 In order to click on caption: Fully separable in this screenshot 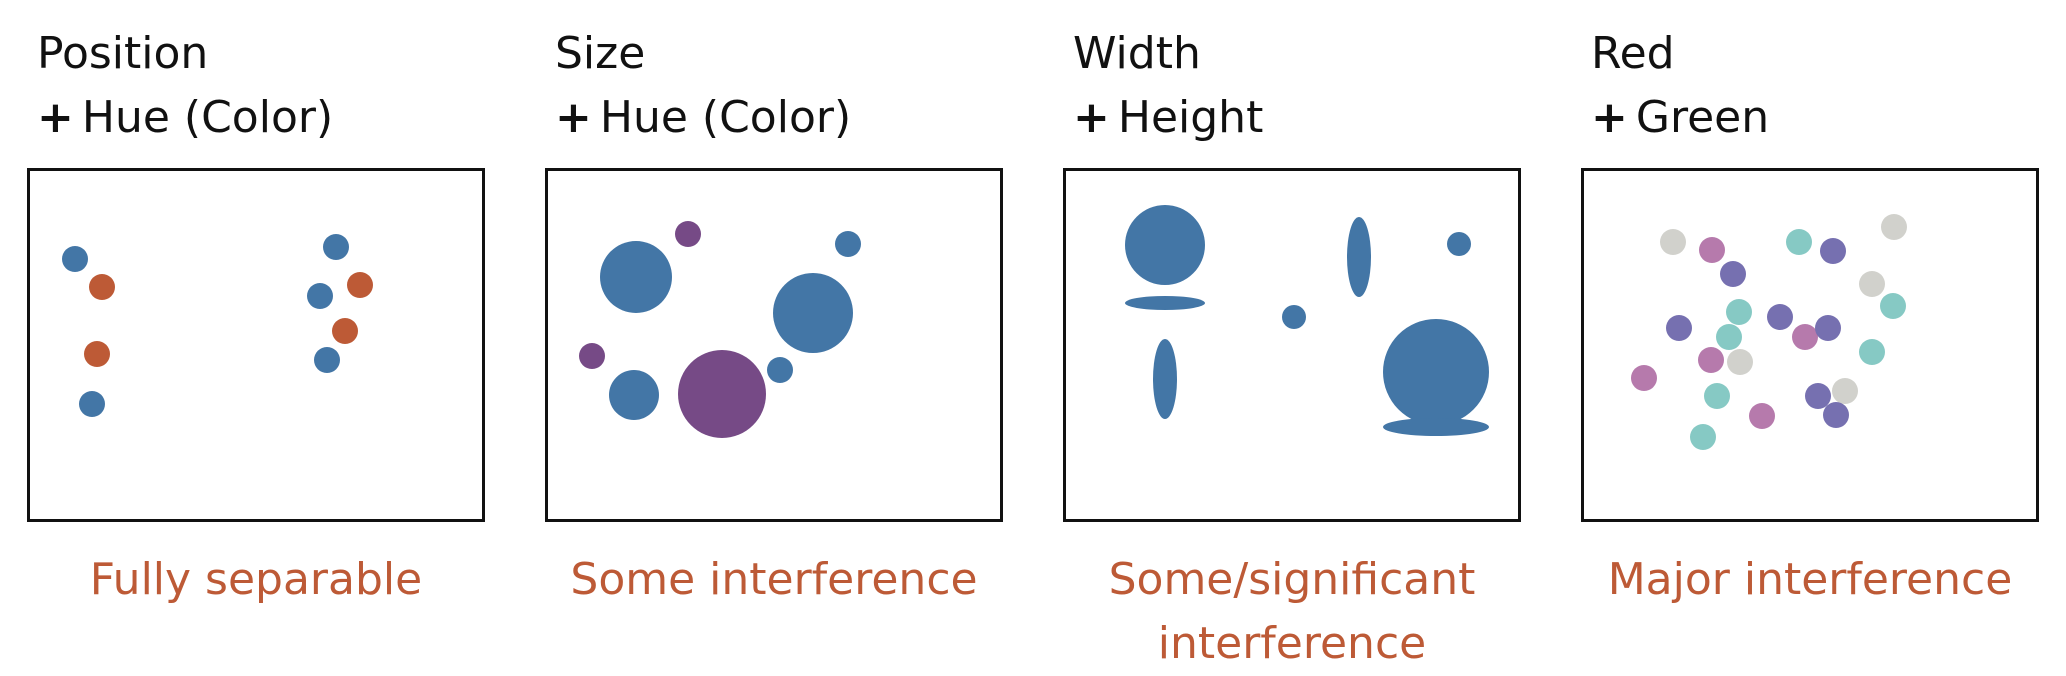, I will do `click(256, 579)`.